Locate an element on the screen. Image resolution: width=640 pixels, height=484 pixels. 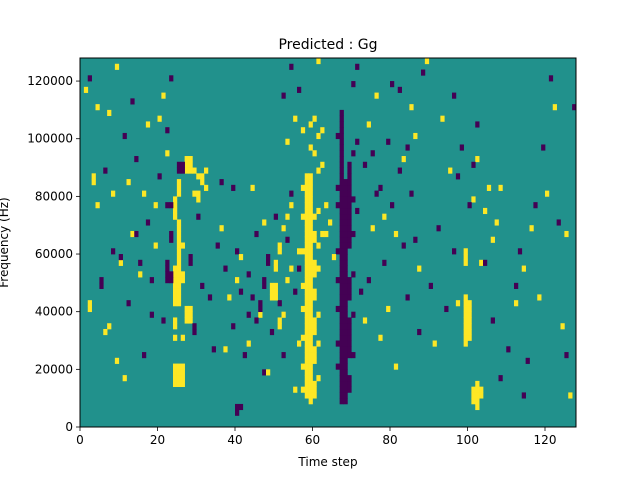
x-axis-ticks: 0 20 40 60 80 100 120 is located at coordinates (316, 437).